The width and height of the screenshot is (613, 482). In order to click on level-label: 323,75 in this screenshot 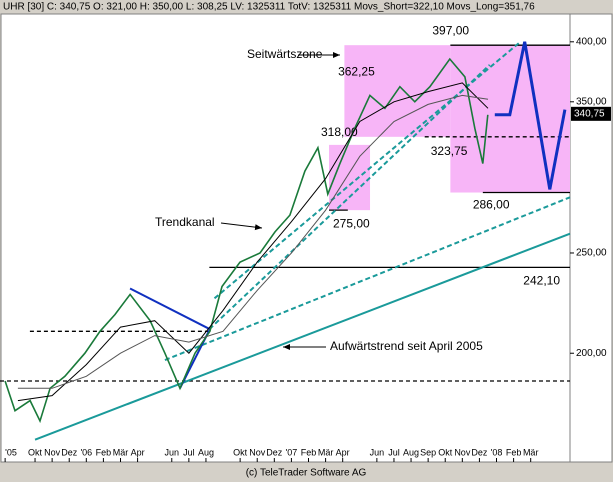, I will do `click(449, 151)`.